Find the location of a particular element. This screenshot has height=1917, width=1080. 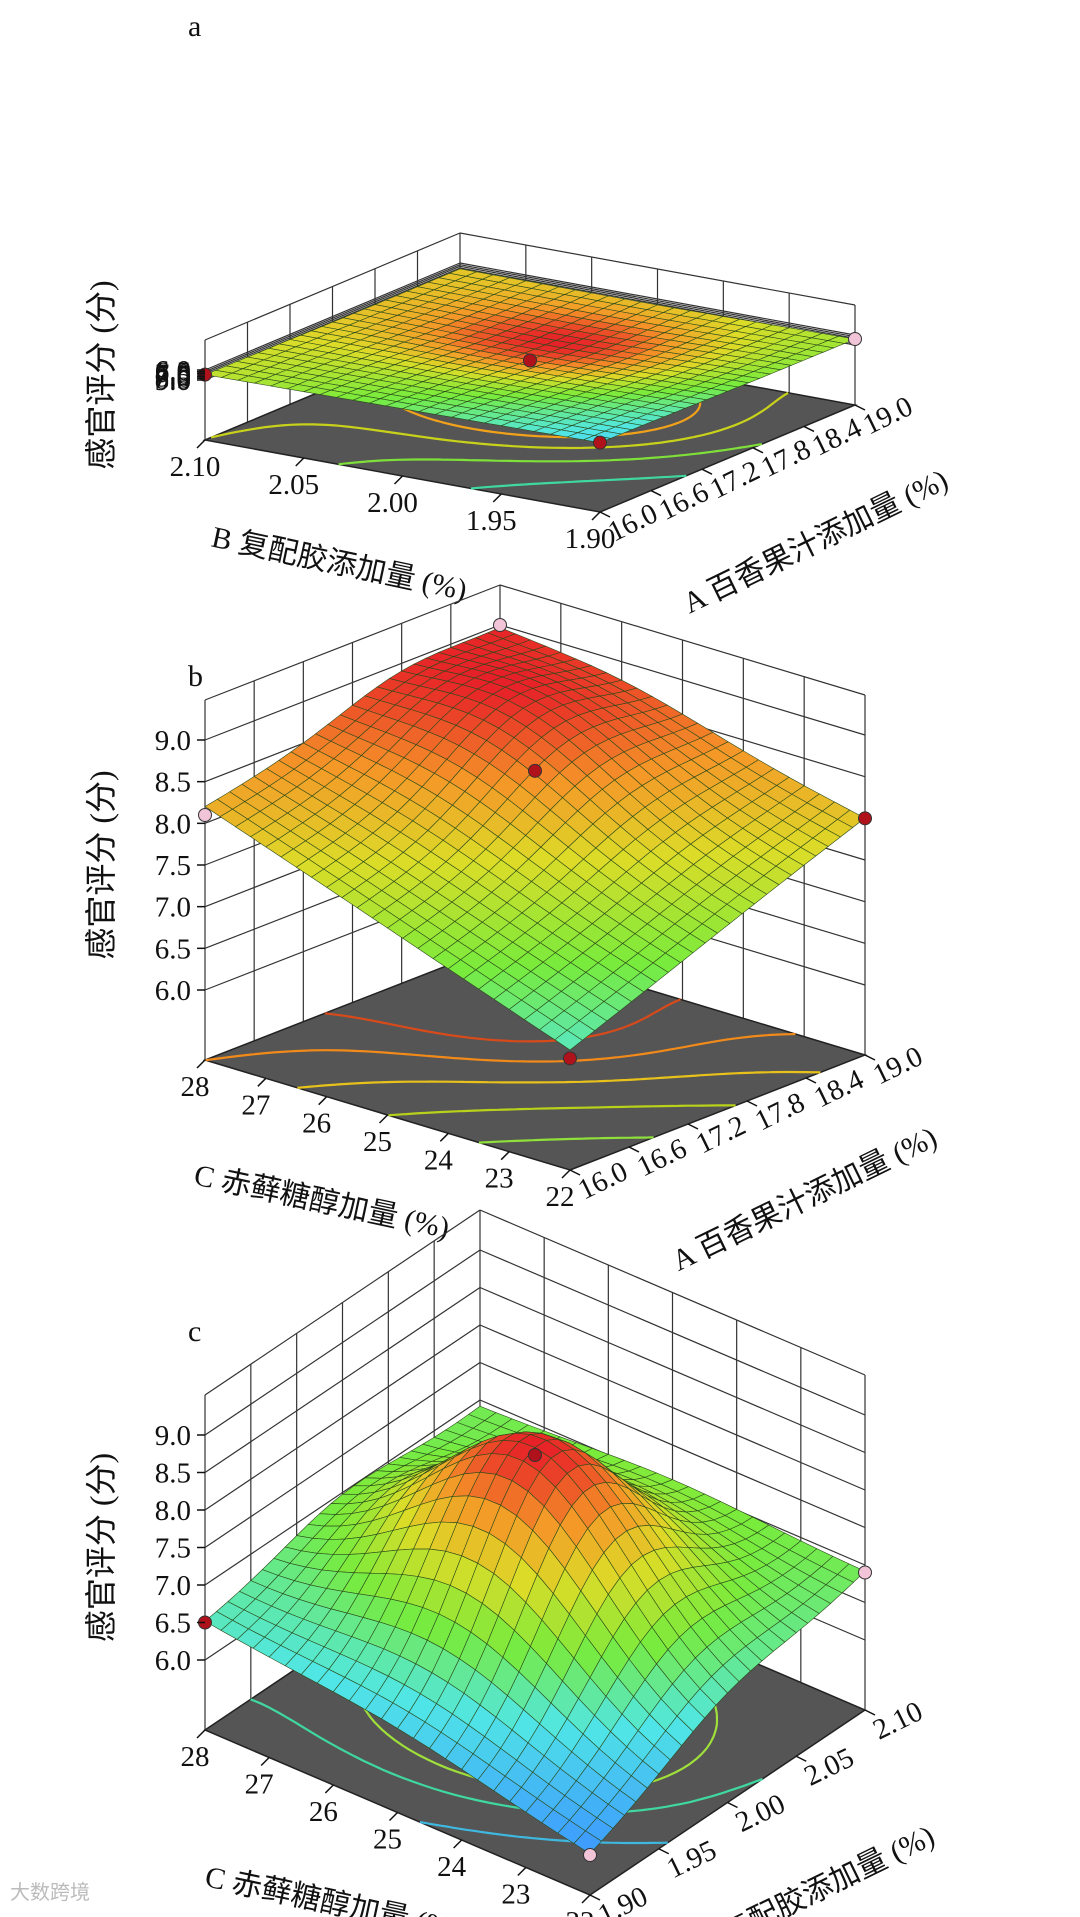

watermark: 大数跨境 is located at coordinates (50, 1892).